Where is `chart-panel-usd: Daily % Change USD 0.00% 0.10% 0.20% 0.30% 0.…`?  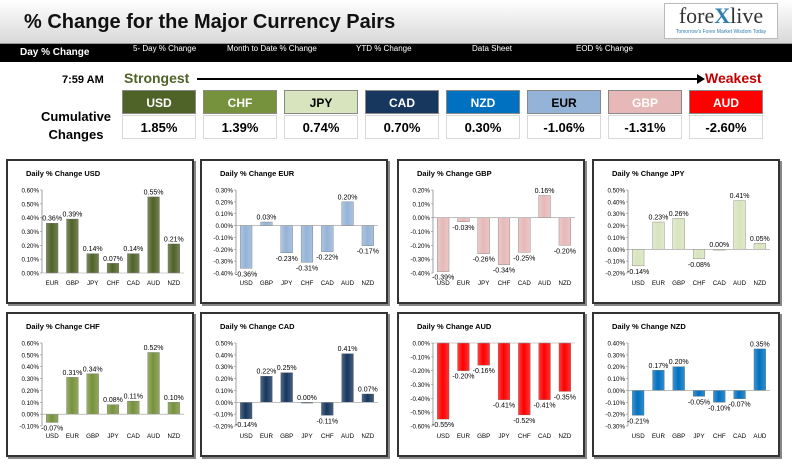 chart-panel-usd: Daily % Change USD 0.00% 0.10% 0.20% 0.30% 0.… is located at coordinates (100, 231).